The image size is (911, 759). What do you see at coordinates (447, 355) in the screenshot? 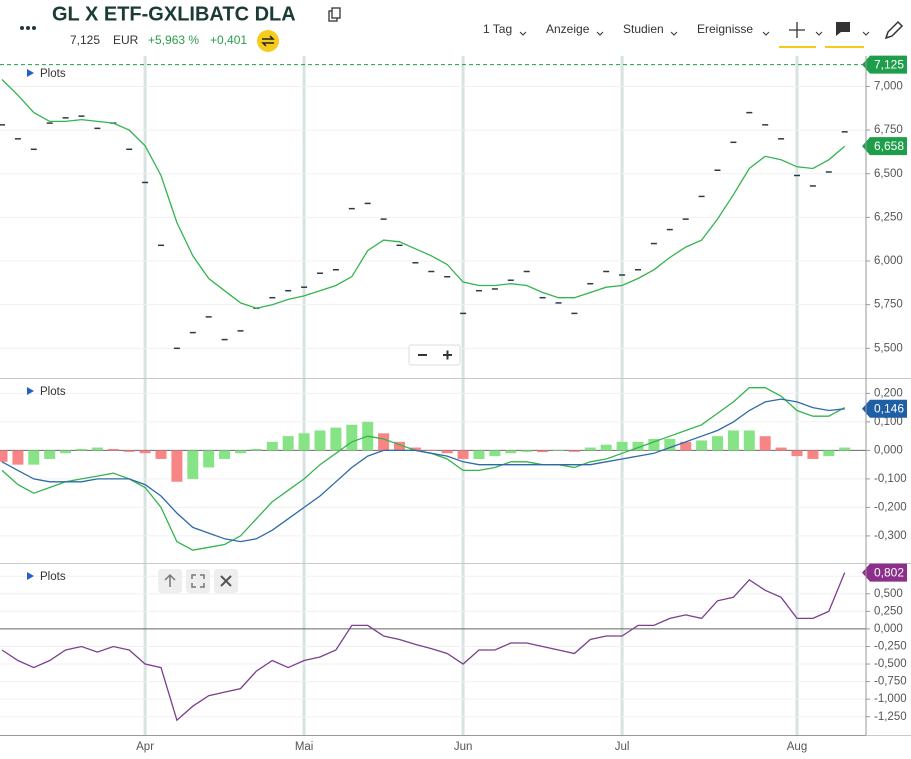
I see `zoom-in` at bounding box center [447, 355].